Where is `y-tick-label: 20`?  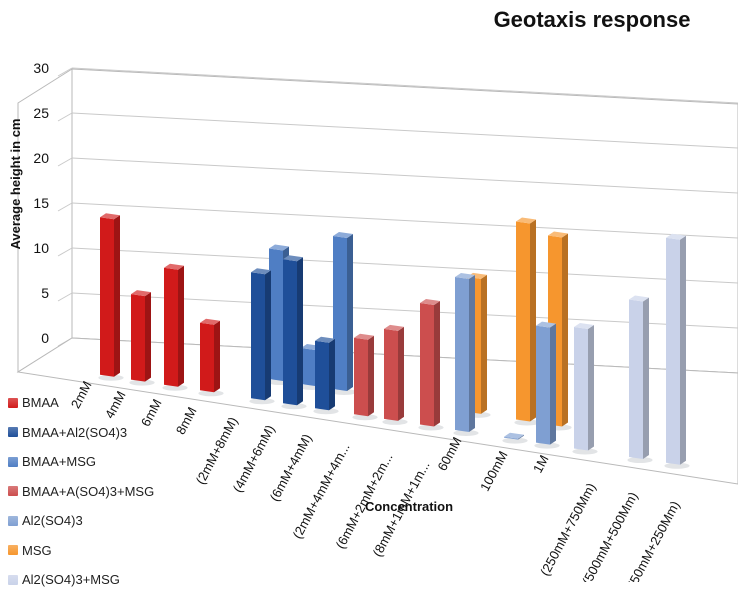
y-tick-label: 20 is located at coordinates (41, 158).